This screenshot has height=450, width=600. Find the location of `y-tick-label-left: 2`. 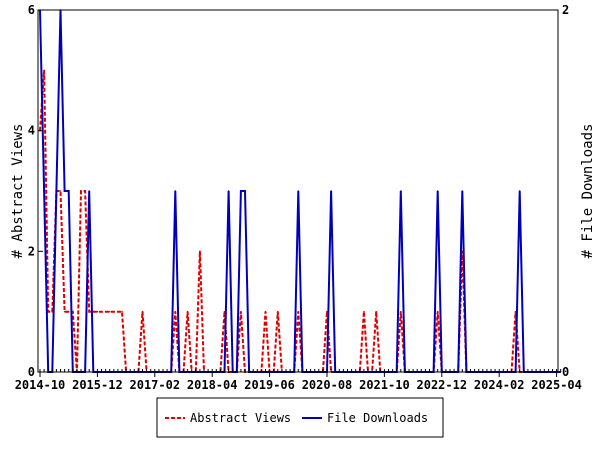

y-tick-label-left: 2 is located at coordinates (31, 251).